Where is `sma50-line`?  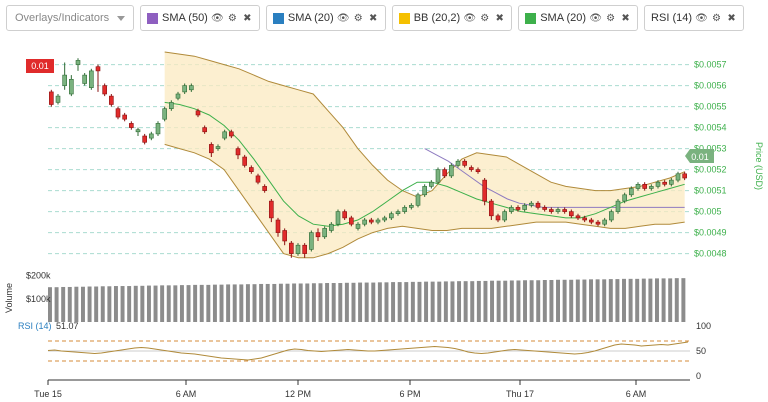 sma50-line is located at coordinates (554, 178).